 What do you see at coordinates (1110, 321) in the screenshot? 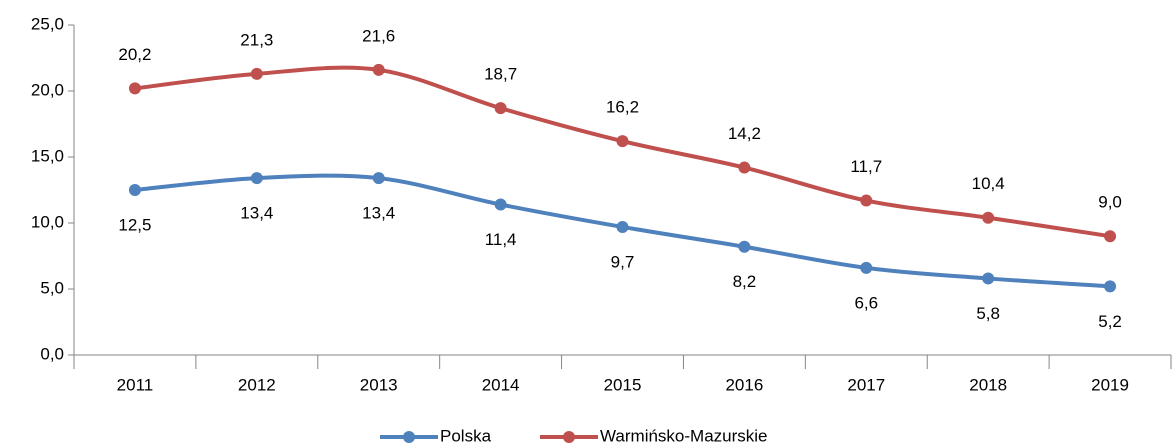
I see `data-label: 5,2` at bounding box center [1110, 321].